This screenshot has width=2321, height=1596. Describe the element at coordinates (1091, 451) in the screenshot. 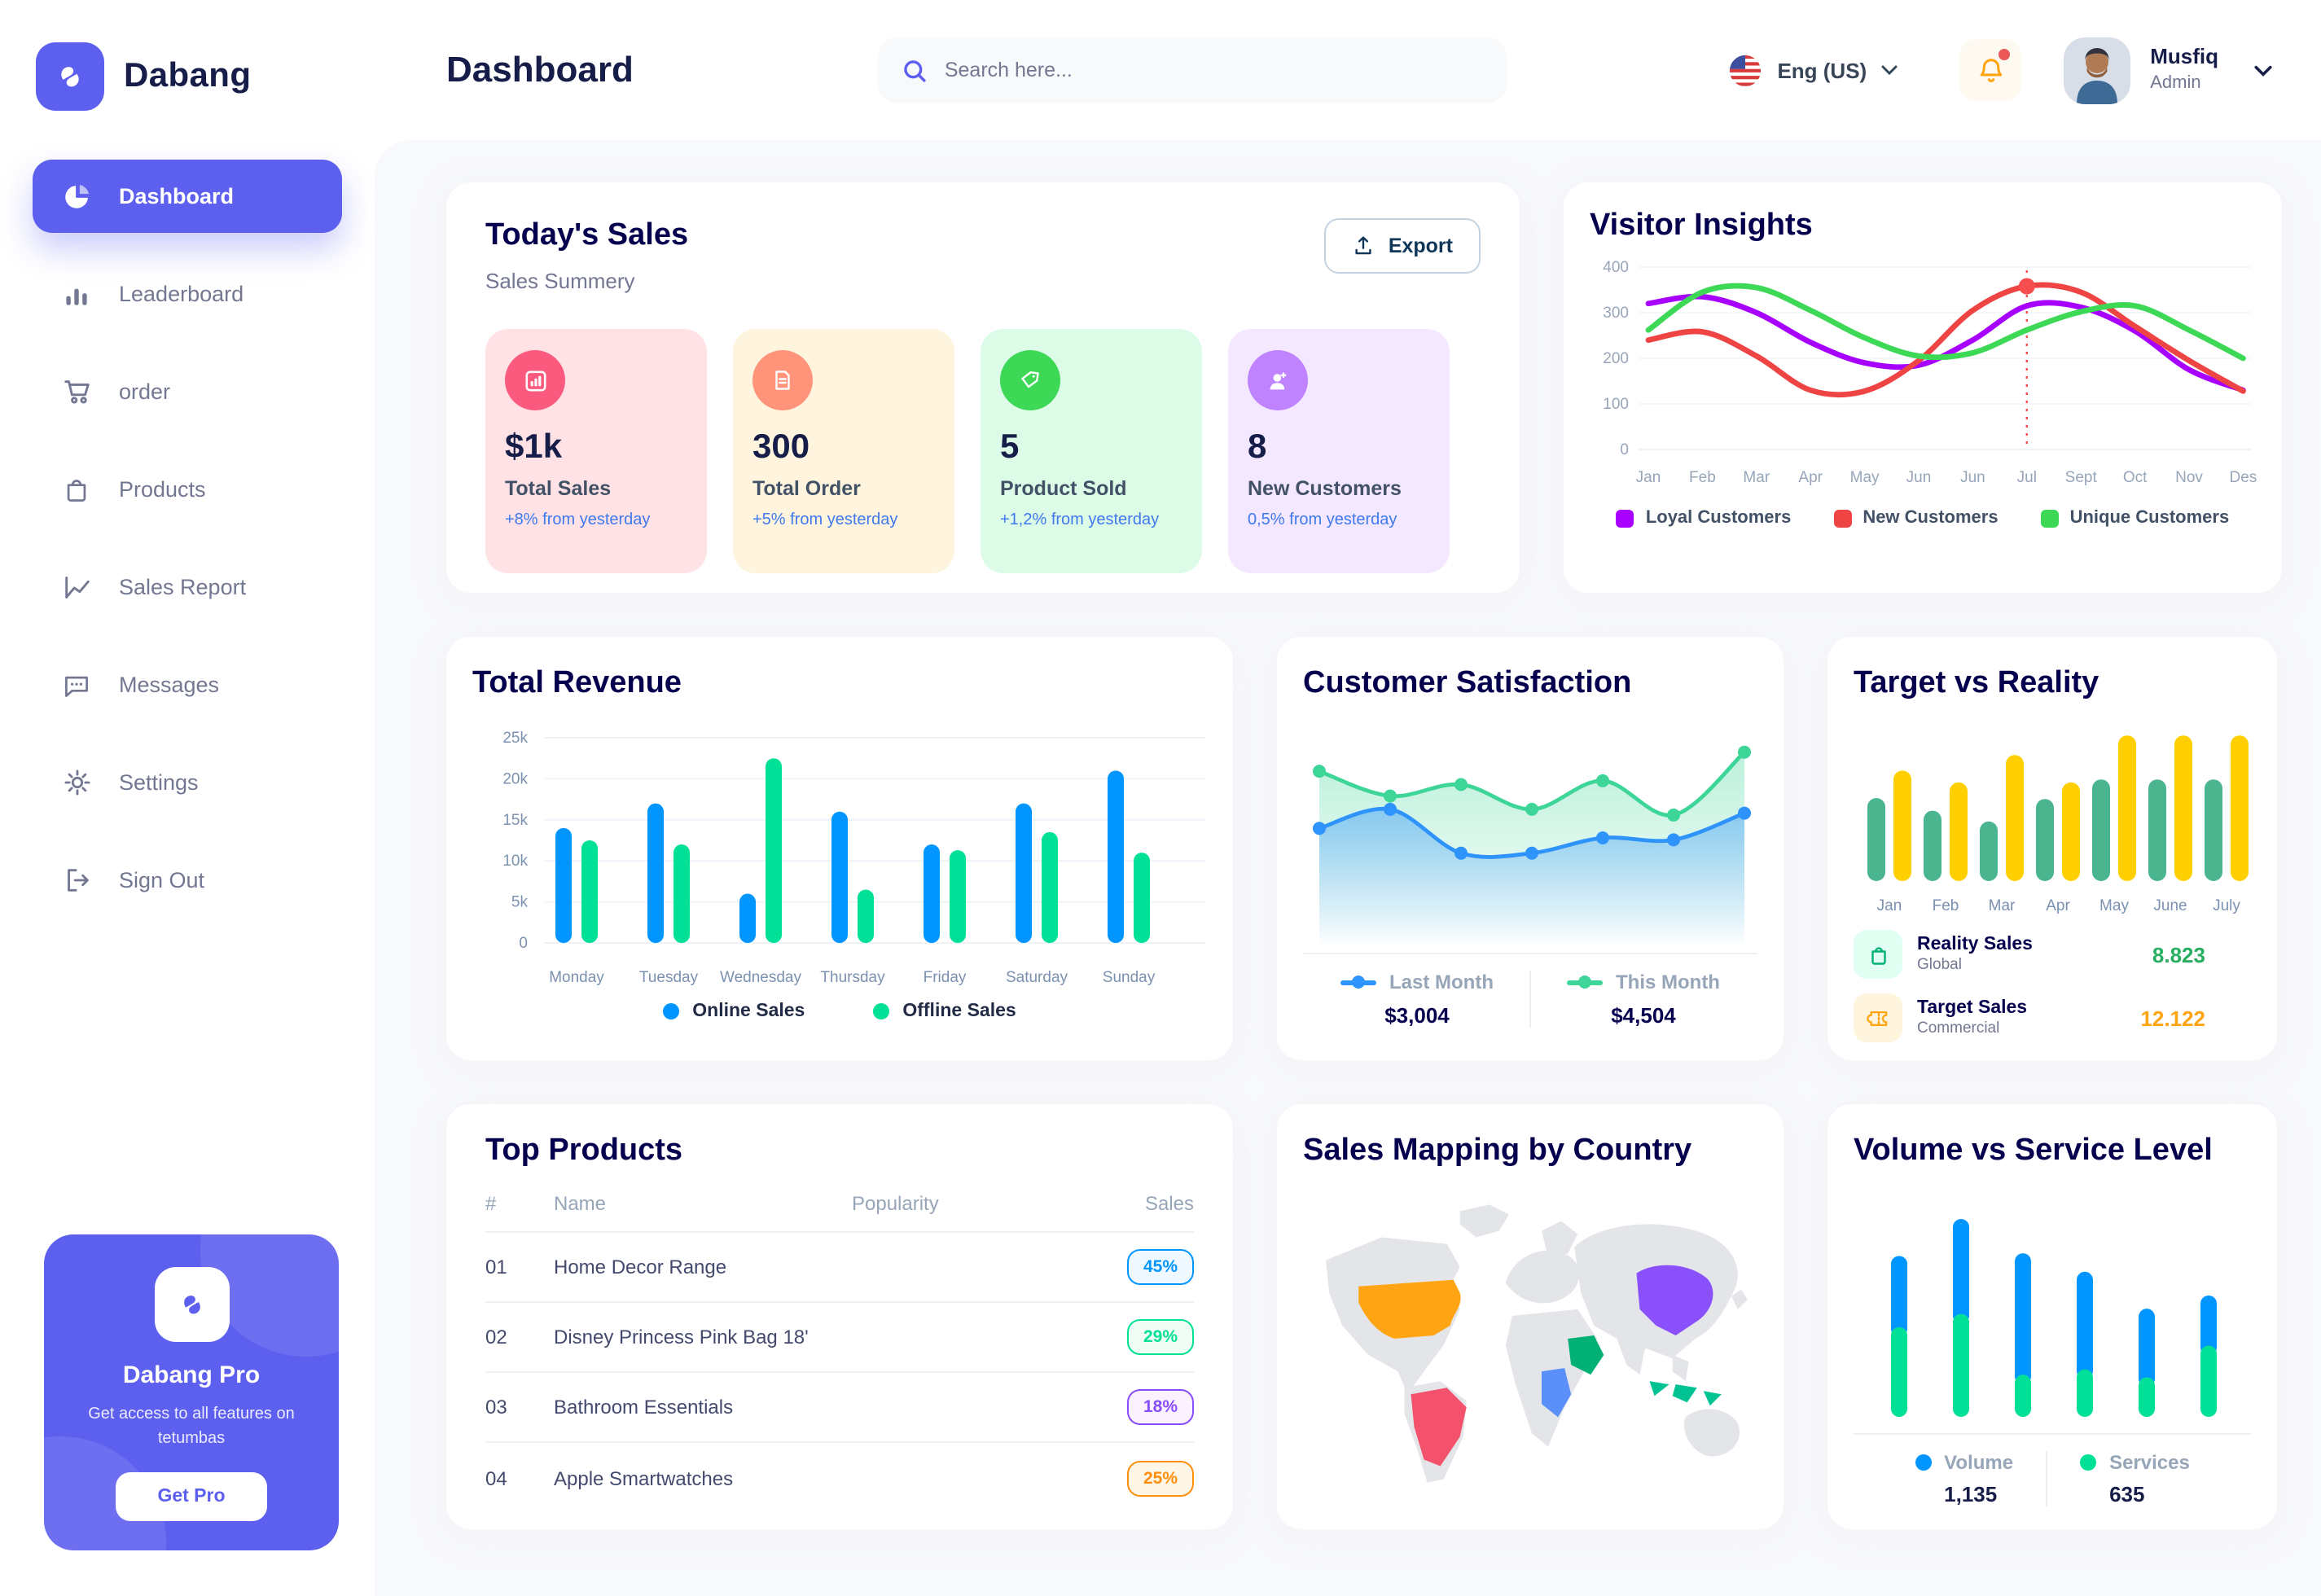

I see `stat-product-sold: 5 Product Sold +1,2% from yesterday` at that location.